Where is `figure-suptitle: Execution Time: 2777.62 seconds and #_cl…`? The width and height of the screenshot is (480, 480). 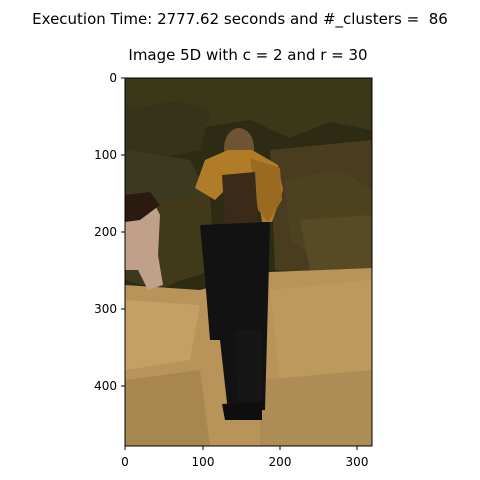
figure-suptitle: Execution Time: 2777.62 seconds and #_cl… is located at coordinates (240, 19).